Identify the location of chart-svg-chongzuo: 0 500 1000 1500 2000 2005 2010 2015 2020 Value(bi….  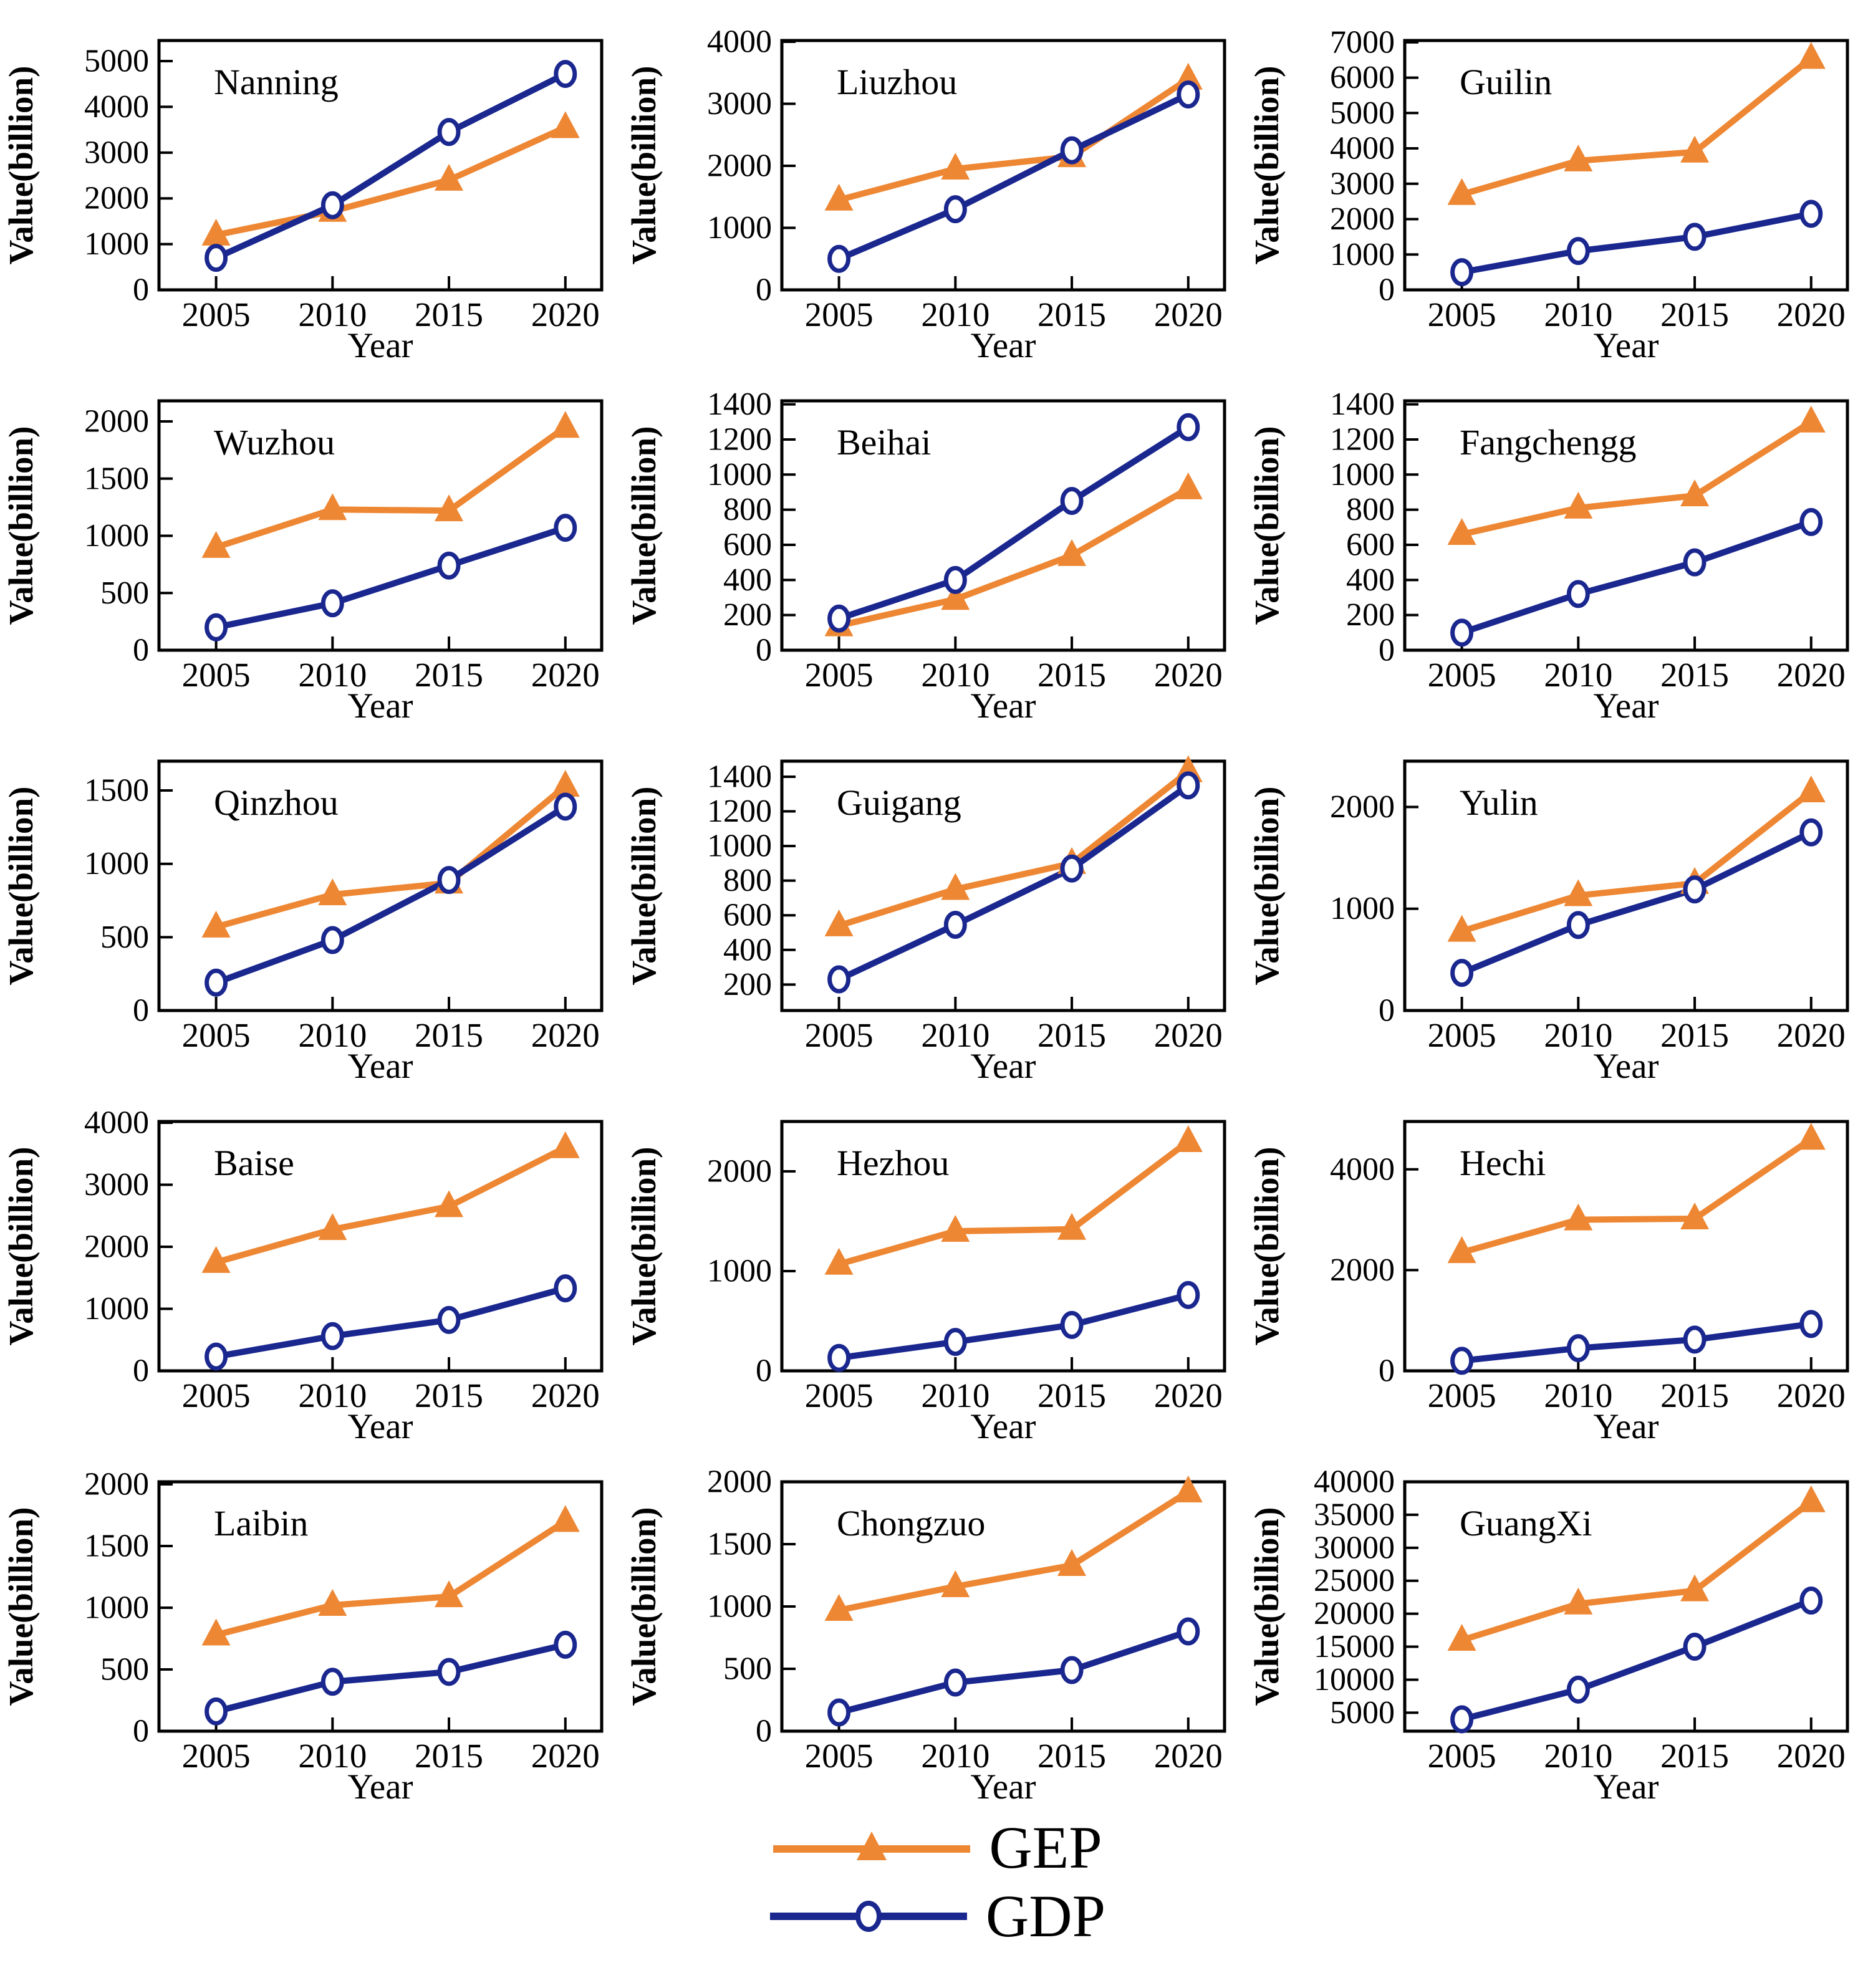
(925, 1633).